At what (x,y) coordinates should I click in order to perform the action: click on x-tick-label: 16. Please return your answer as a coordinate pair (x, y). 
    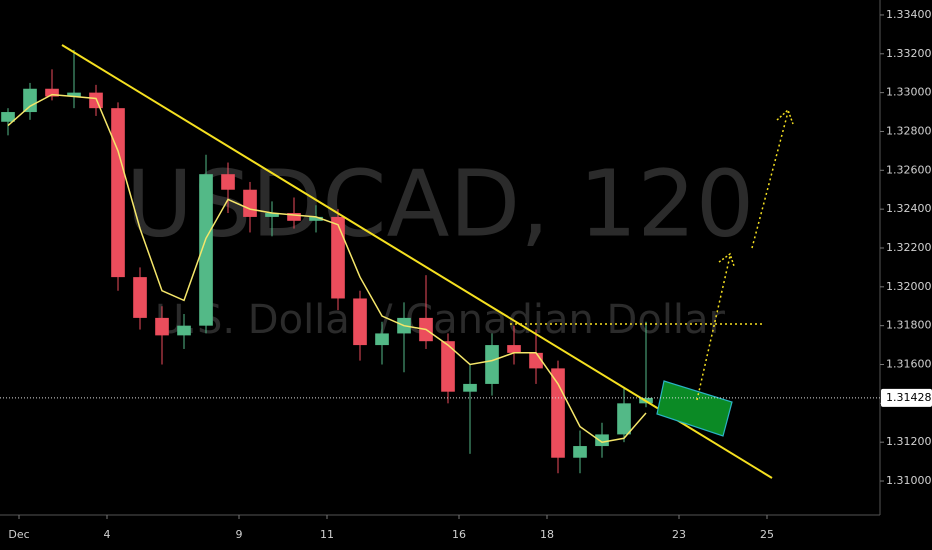
    Looking at the image, I should click on (459, 534).